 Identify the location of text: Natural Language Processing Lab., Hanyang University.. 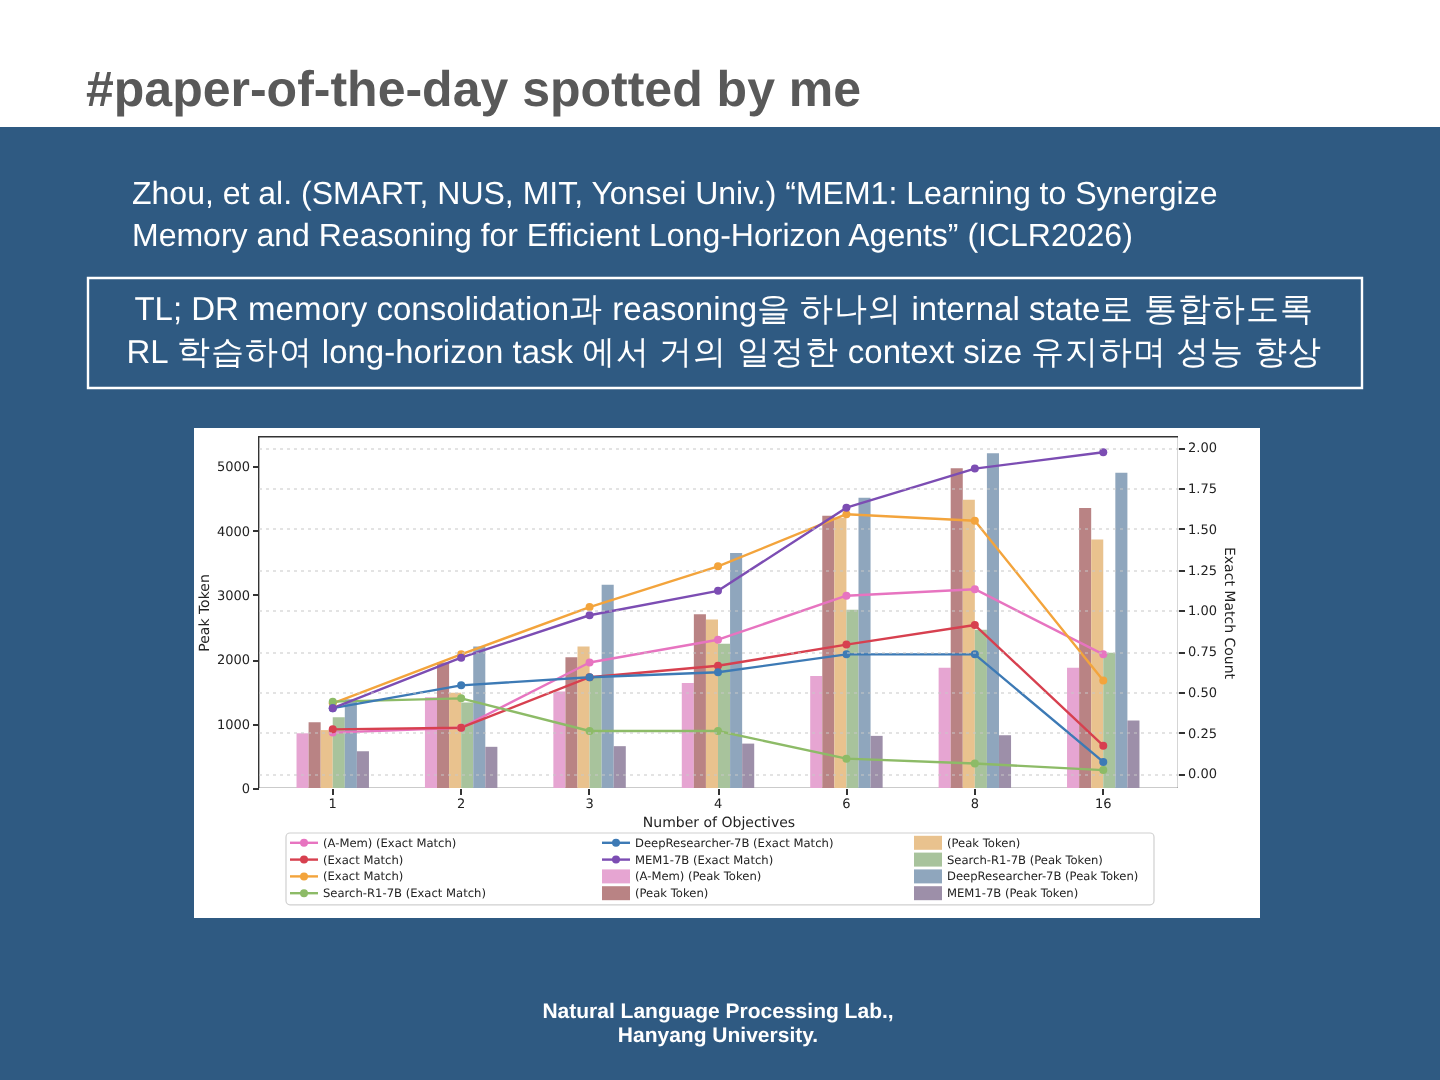
(718, 1024).